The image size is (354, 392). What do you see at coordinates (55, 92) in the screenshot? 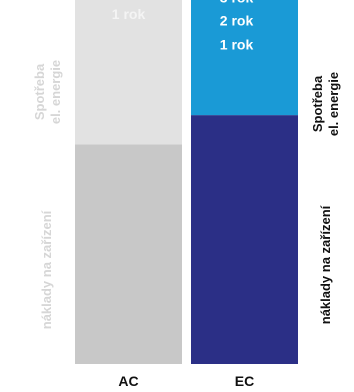
I see `ac-energy-label-line2: el. energie` at bounding box center [55, 92].